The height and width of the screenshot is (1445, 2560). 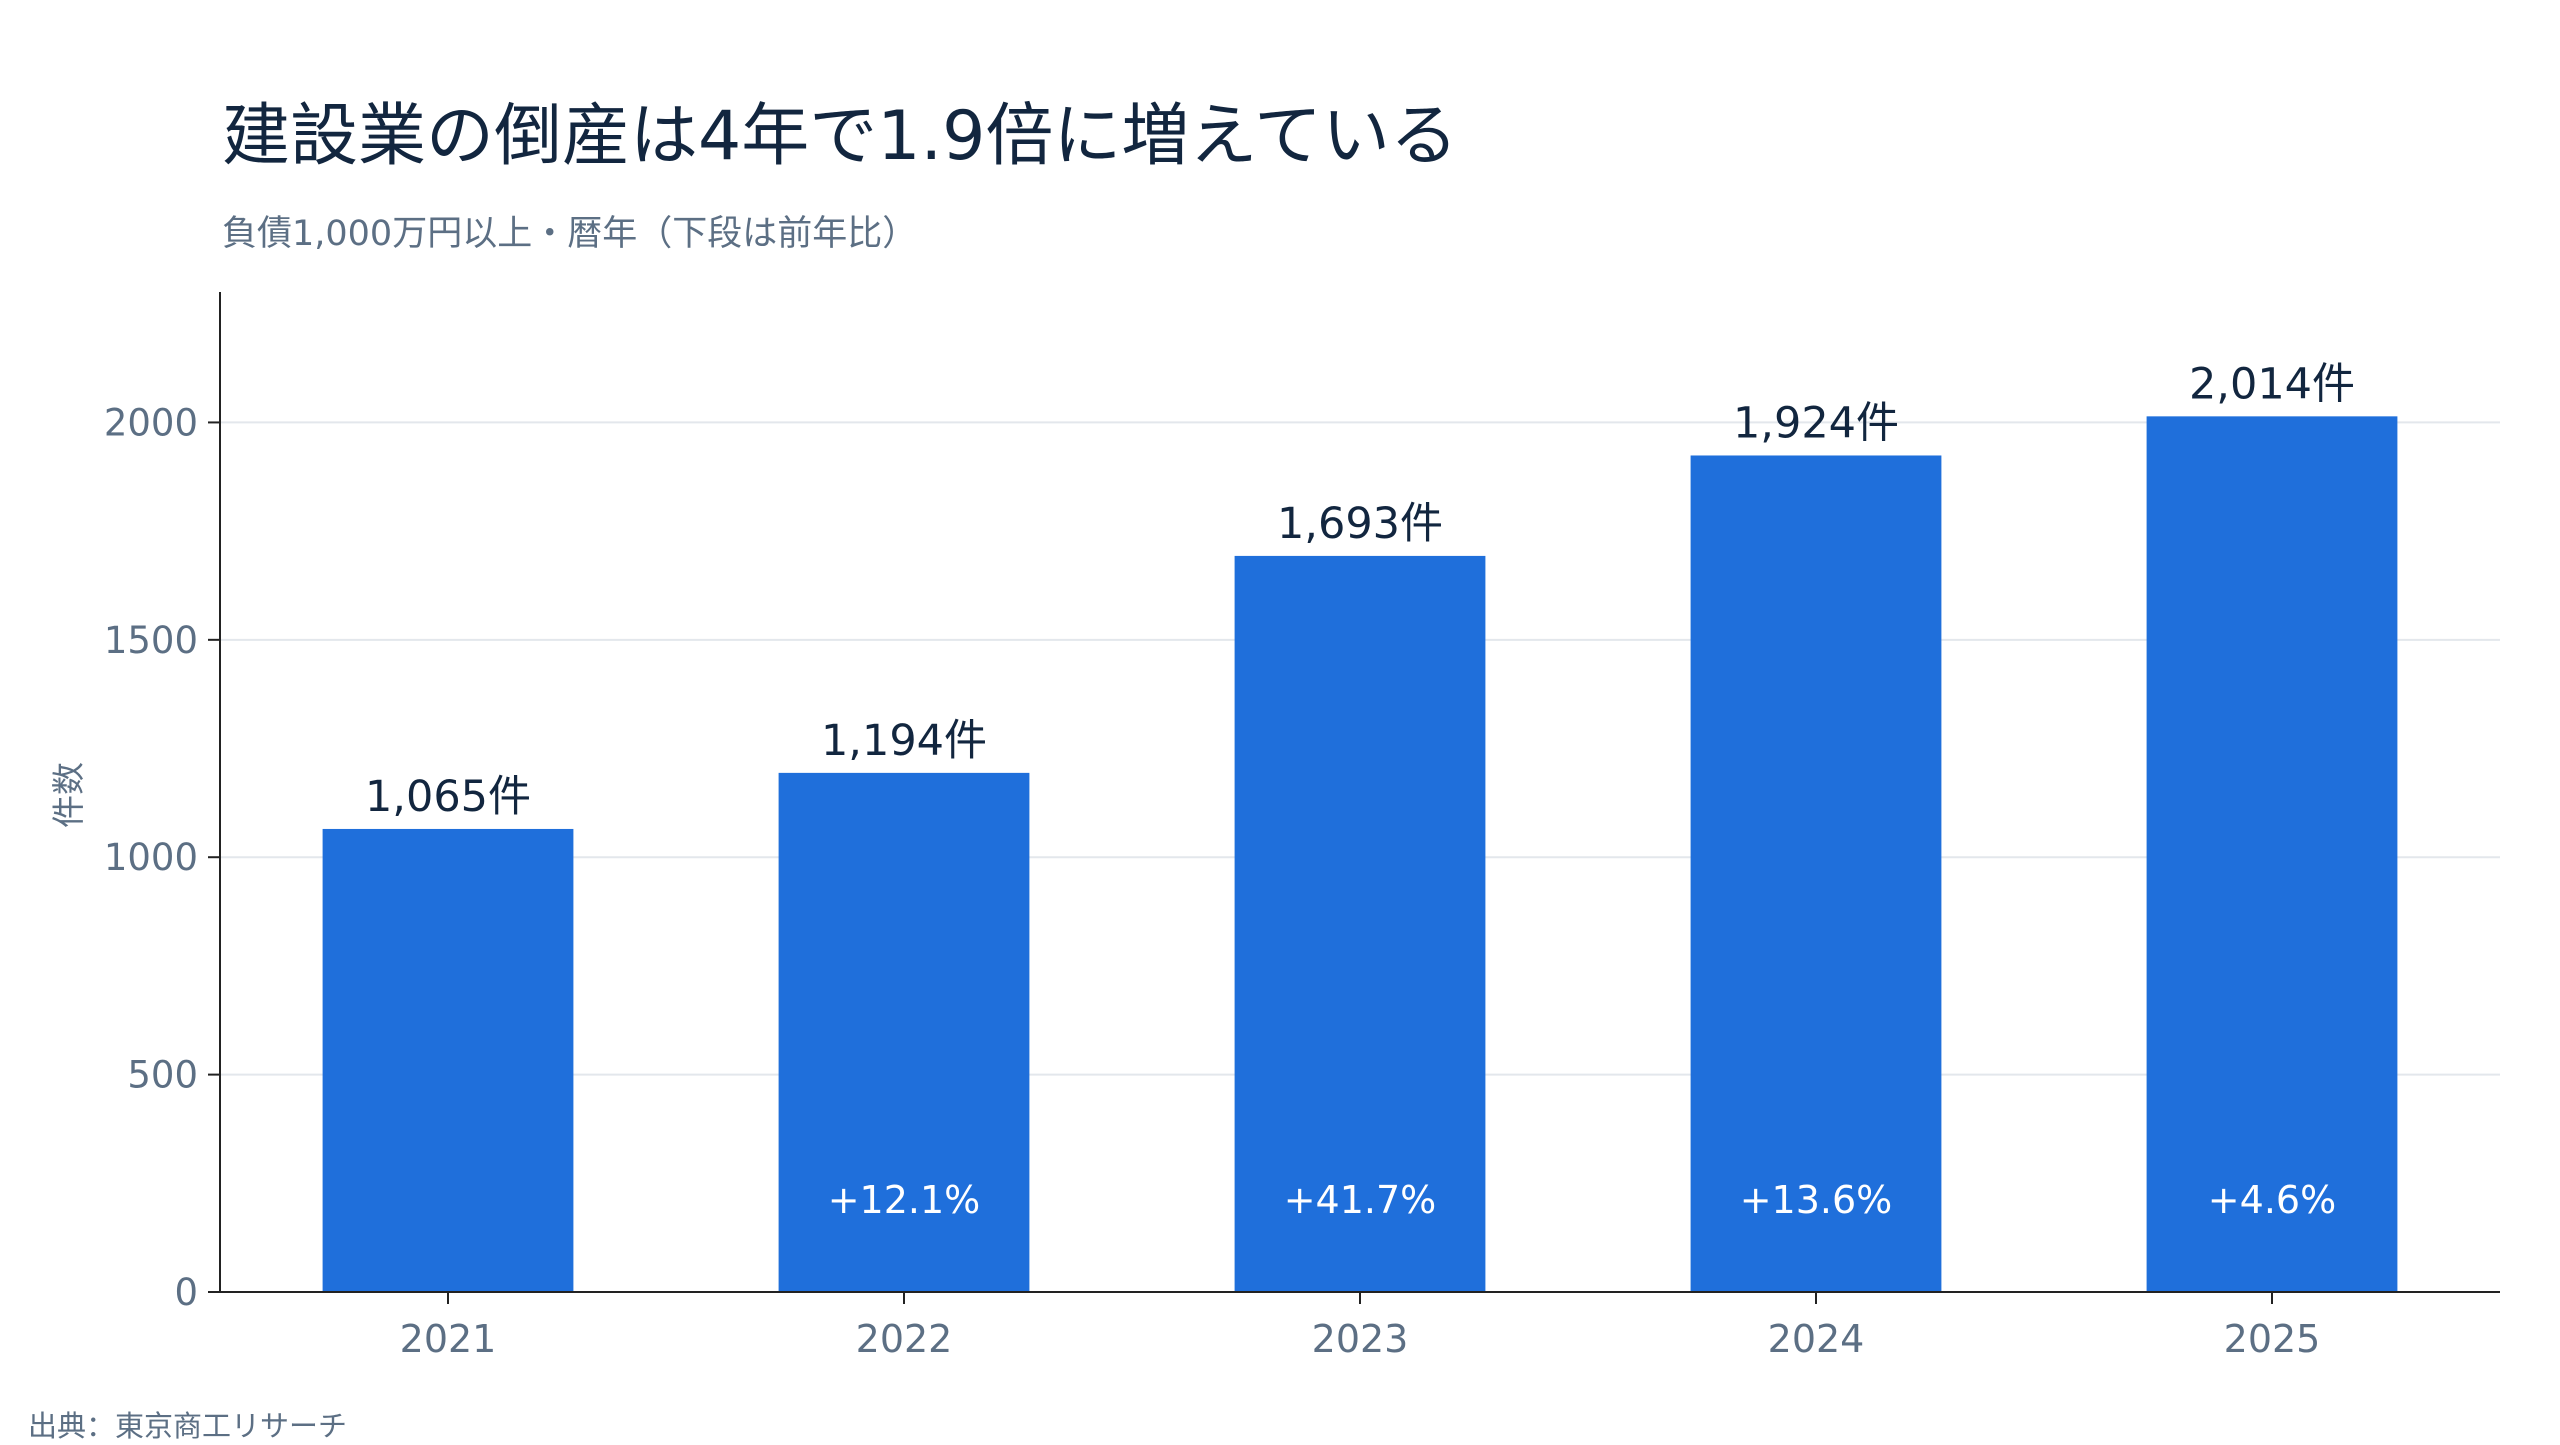 I want to click on y-tick-label: 1000, so click(x=151, y=857).